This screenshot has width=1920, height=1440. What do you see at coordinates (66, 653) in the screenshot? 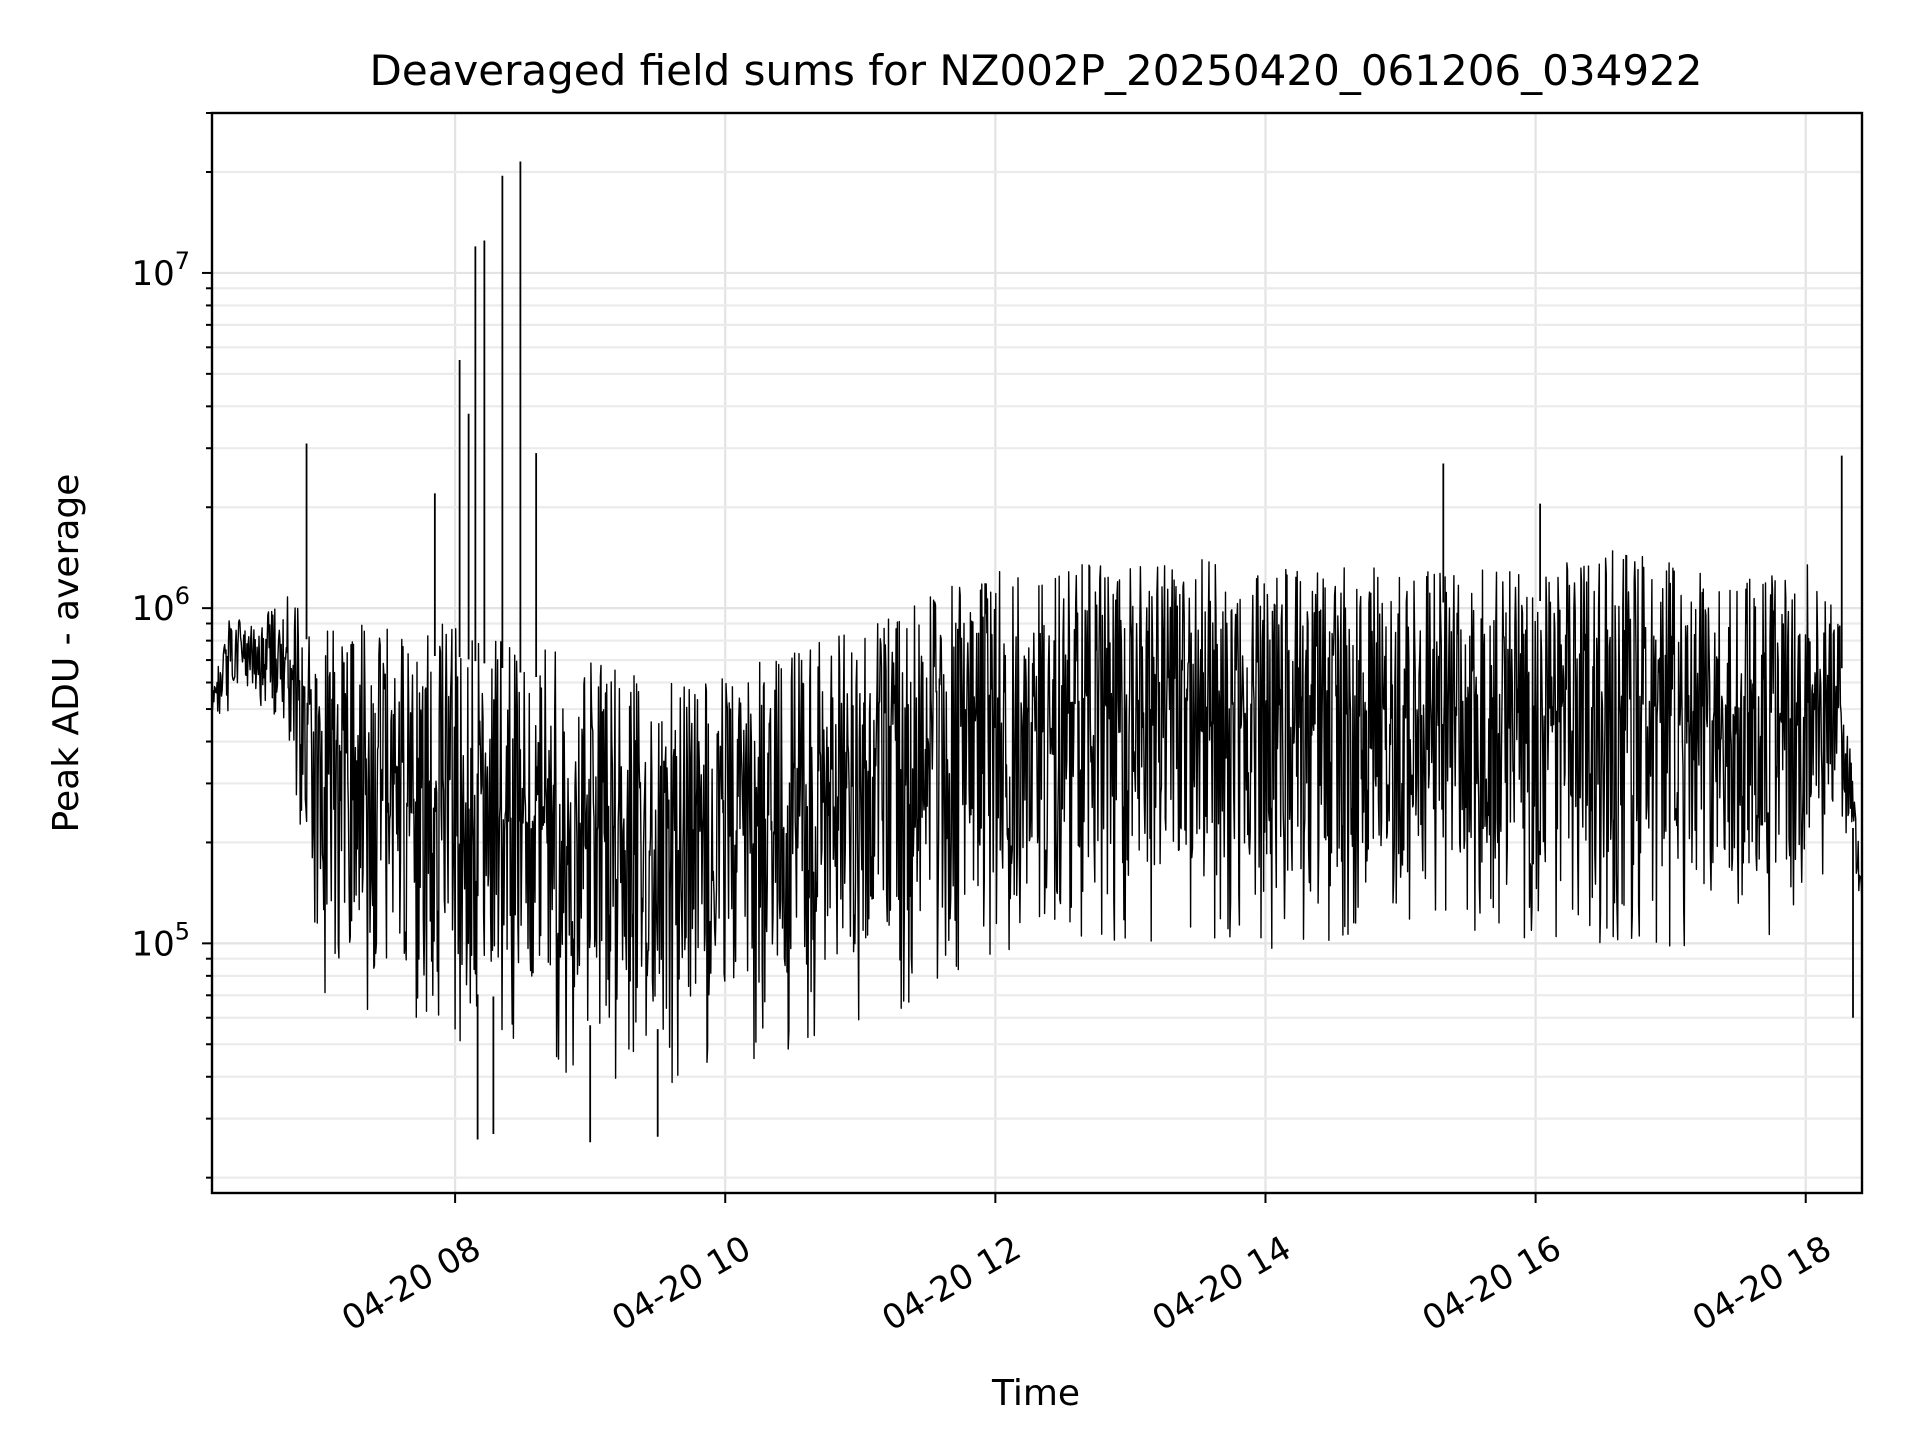
I see `y-axis-label: Peak ADU - average` at bounding box center [66, 653].